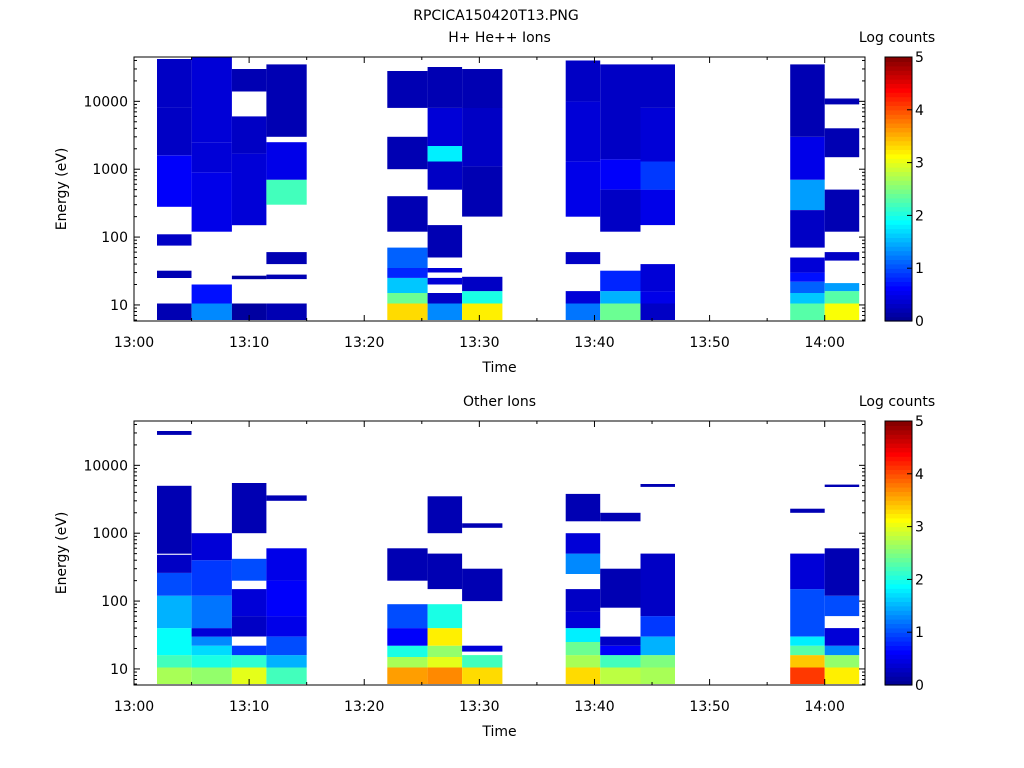 The image size is (1024, 768). Describe the element at coordinates (897, 38) in the screenshot. I see `colorbar-label: Log counts` at that location.